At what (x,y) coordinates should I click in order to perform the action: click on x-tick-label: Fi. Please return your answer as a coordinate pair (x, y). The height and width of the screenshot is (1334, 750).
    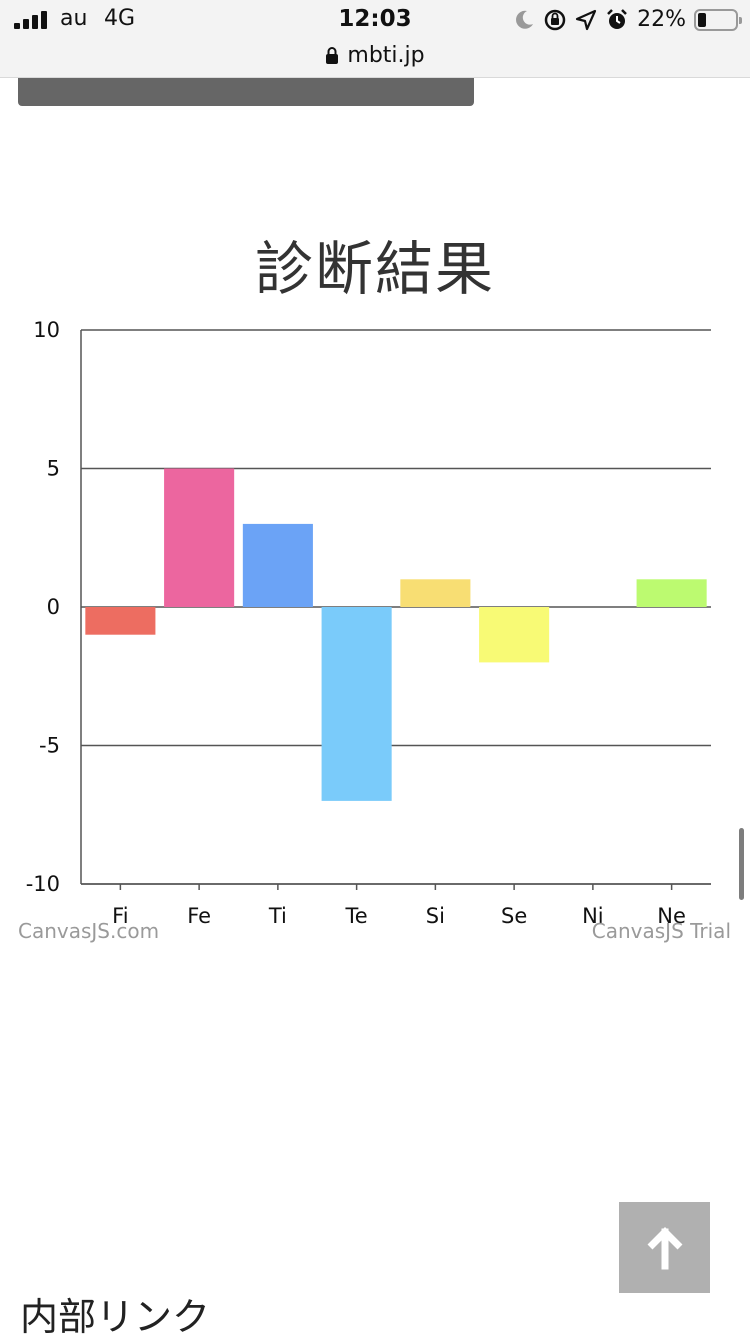
    Looking at the image, I should click on (120, 916).